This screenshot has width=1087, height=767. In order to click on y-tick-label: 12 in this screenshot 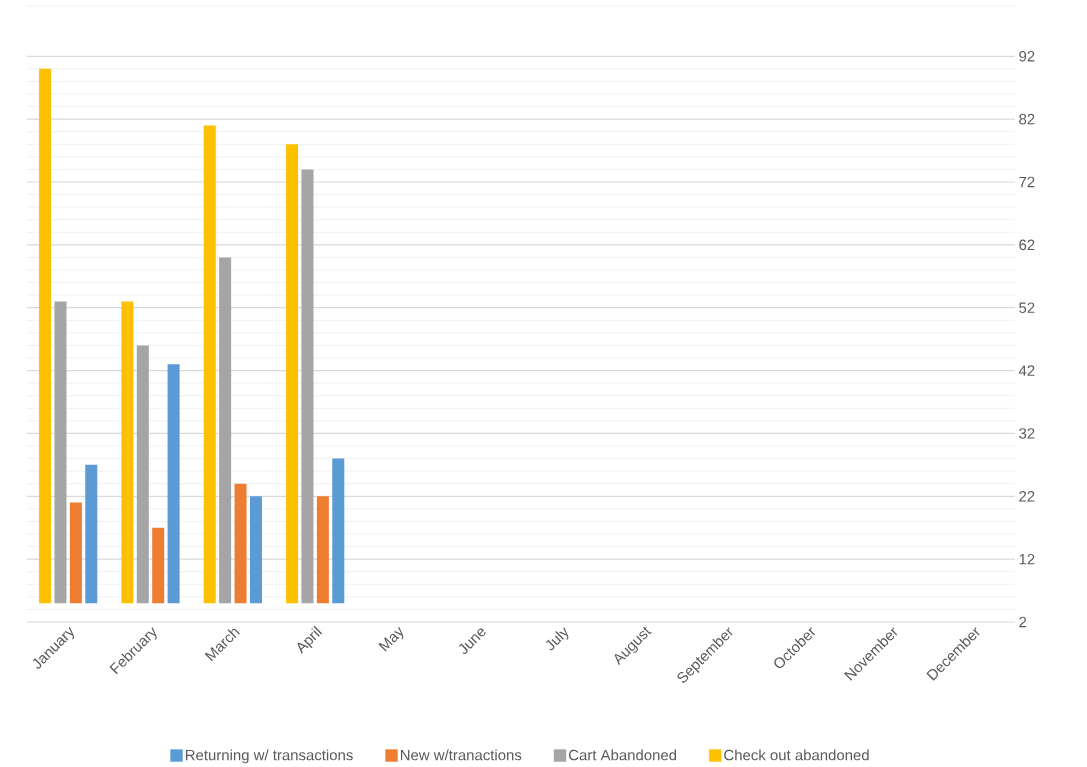, I will do `click(1027, 559)`.